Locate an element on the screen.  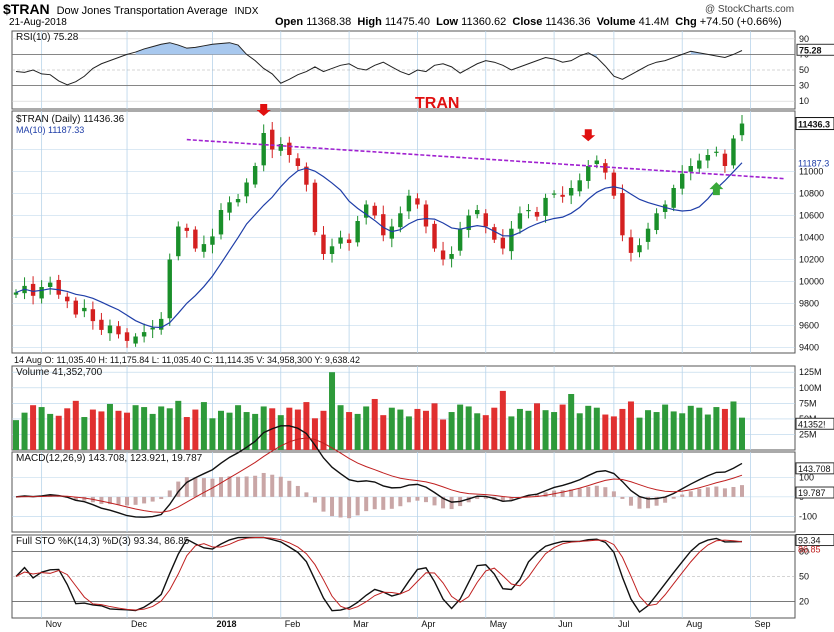
price-tick-label: 10400 is located at coordinates (811, 238).